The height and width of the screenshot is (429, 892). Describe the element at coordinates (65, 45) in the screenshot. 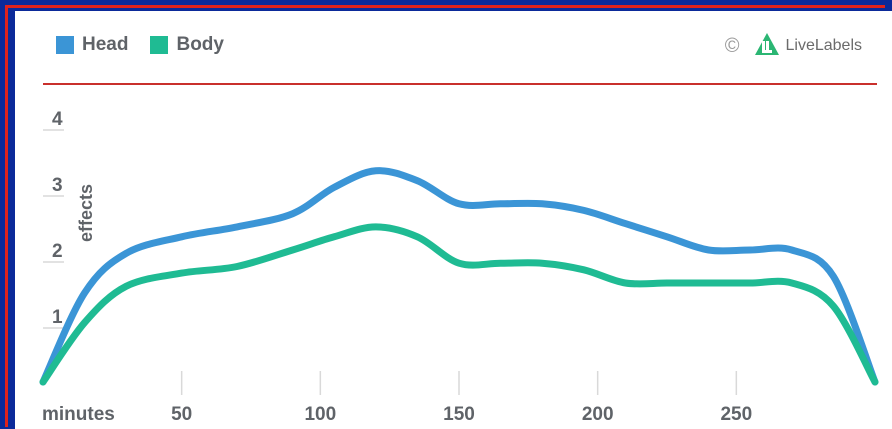

I see `legend-swatch-head` at that location.